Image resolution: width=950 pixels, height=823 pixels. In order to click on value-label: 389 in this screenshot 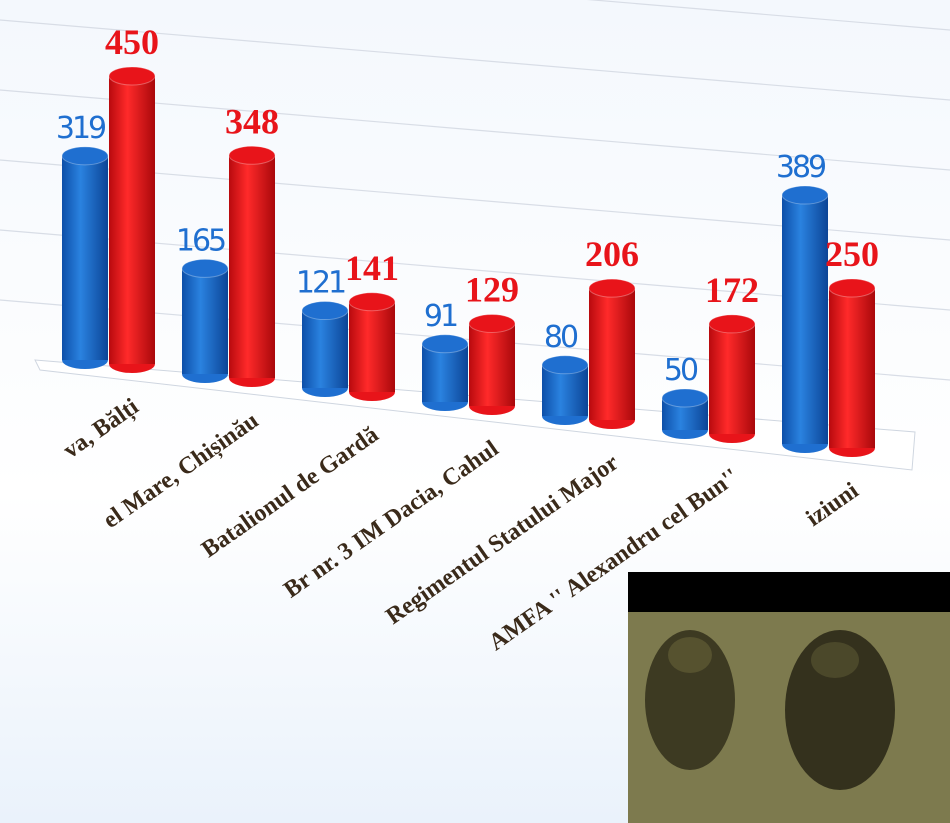, I will do `click(800, 167)`.